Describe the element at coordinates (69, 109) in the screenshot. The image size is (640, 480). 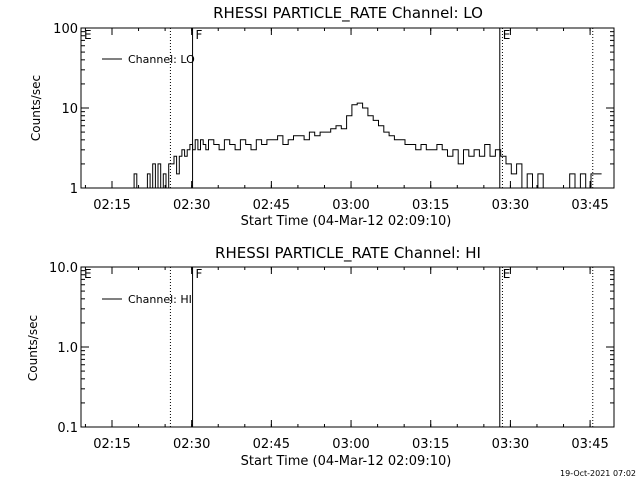
I see `y-tick-label: 10` at that location.